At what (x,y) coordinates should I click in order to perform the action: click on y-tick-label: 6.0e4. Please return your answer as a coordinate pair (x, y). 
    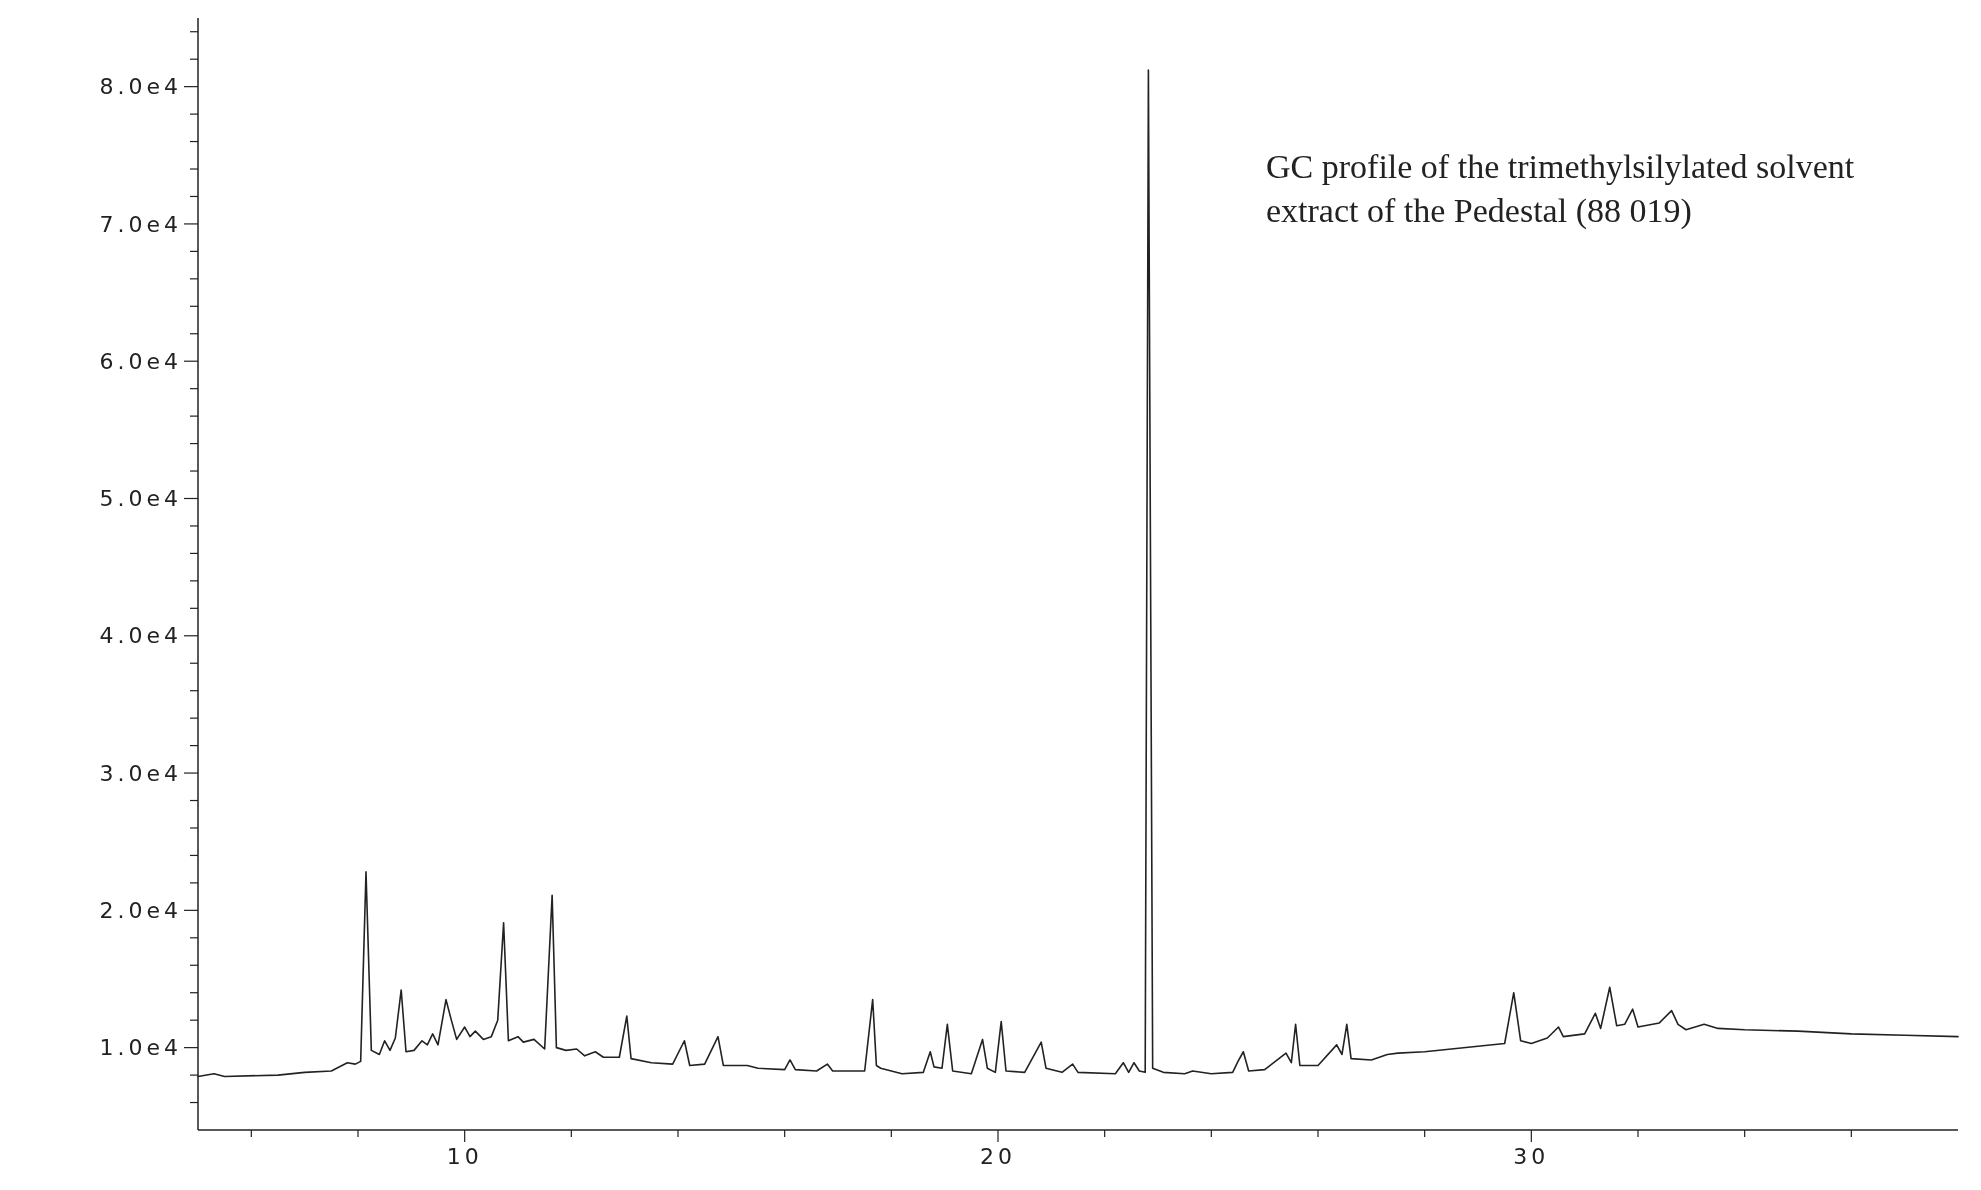
    Looking at the image, I should click on (140, 361).